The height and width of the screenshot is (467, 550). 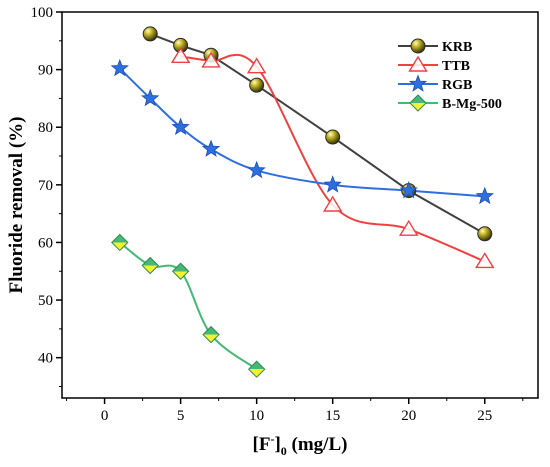 What do you see at coordinates (45, 243) in the screenshot?
I see `y-tick-label: 60` at bounding box center [45, 243].